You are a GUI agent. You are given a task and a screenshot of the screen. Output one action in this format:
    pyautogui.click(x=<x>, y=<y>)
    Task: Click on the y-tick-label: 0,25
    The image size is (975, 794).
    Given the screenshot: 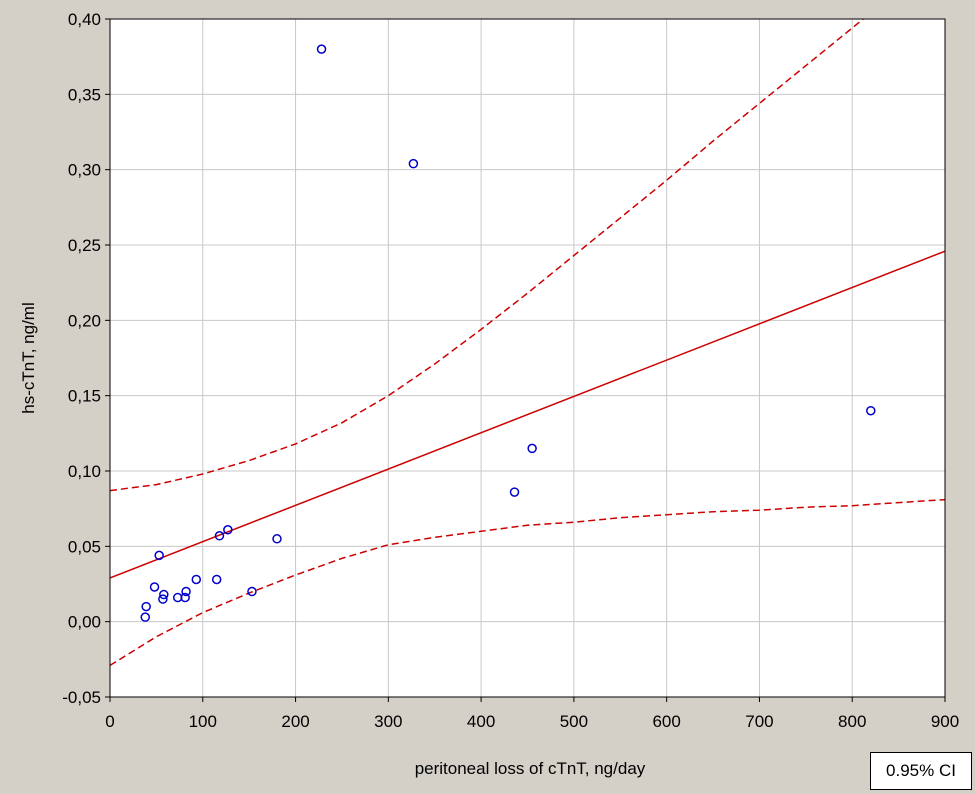 What is the action you would take?
    pyautogui.click(x=84, y=245)
    